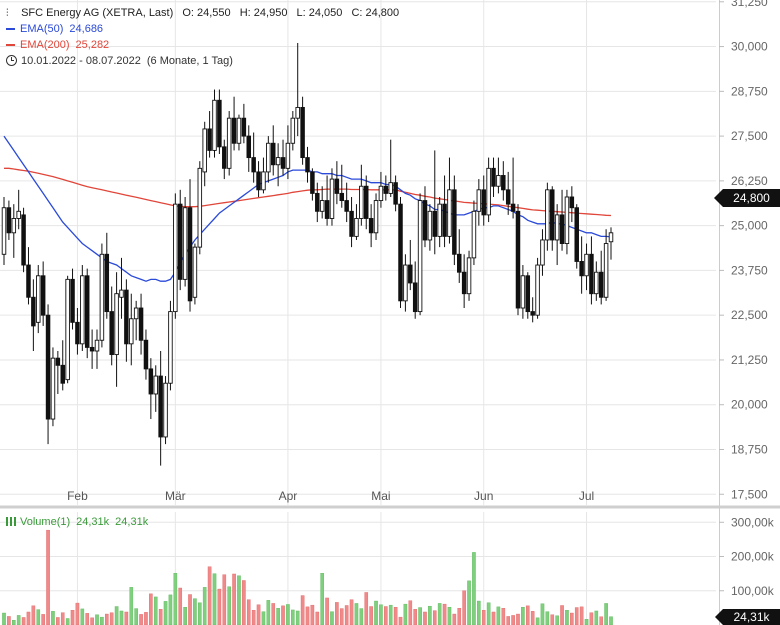 The width and height of the screenshot is (780, 625). Describe the element at coordinates (54, 29) in the screenshot. I see `legend-ema50: EMA(50) 24,686` at that location.